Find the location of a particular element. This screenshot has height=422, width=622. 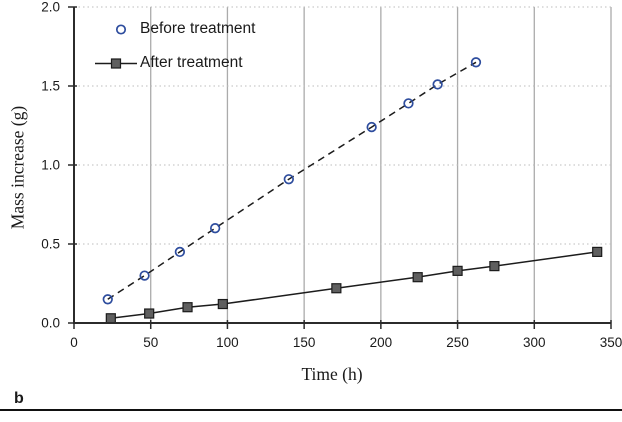

svg-text: 200 is located at coordinates (381, 342).